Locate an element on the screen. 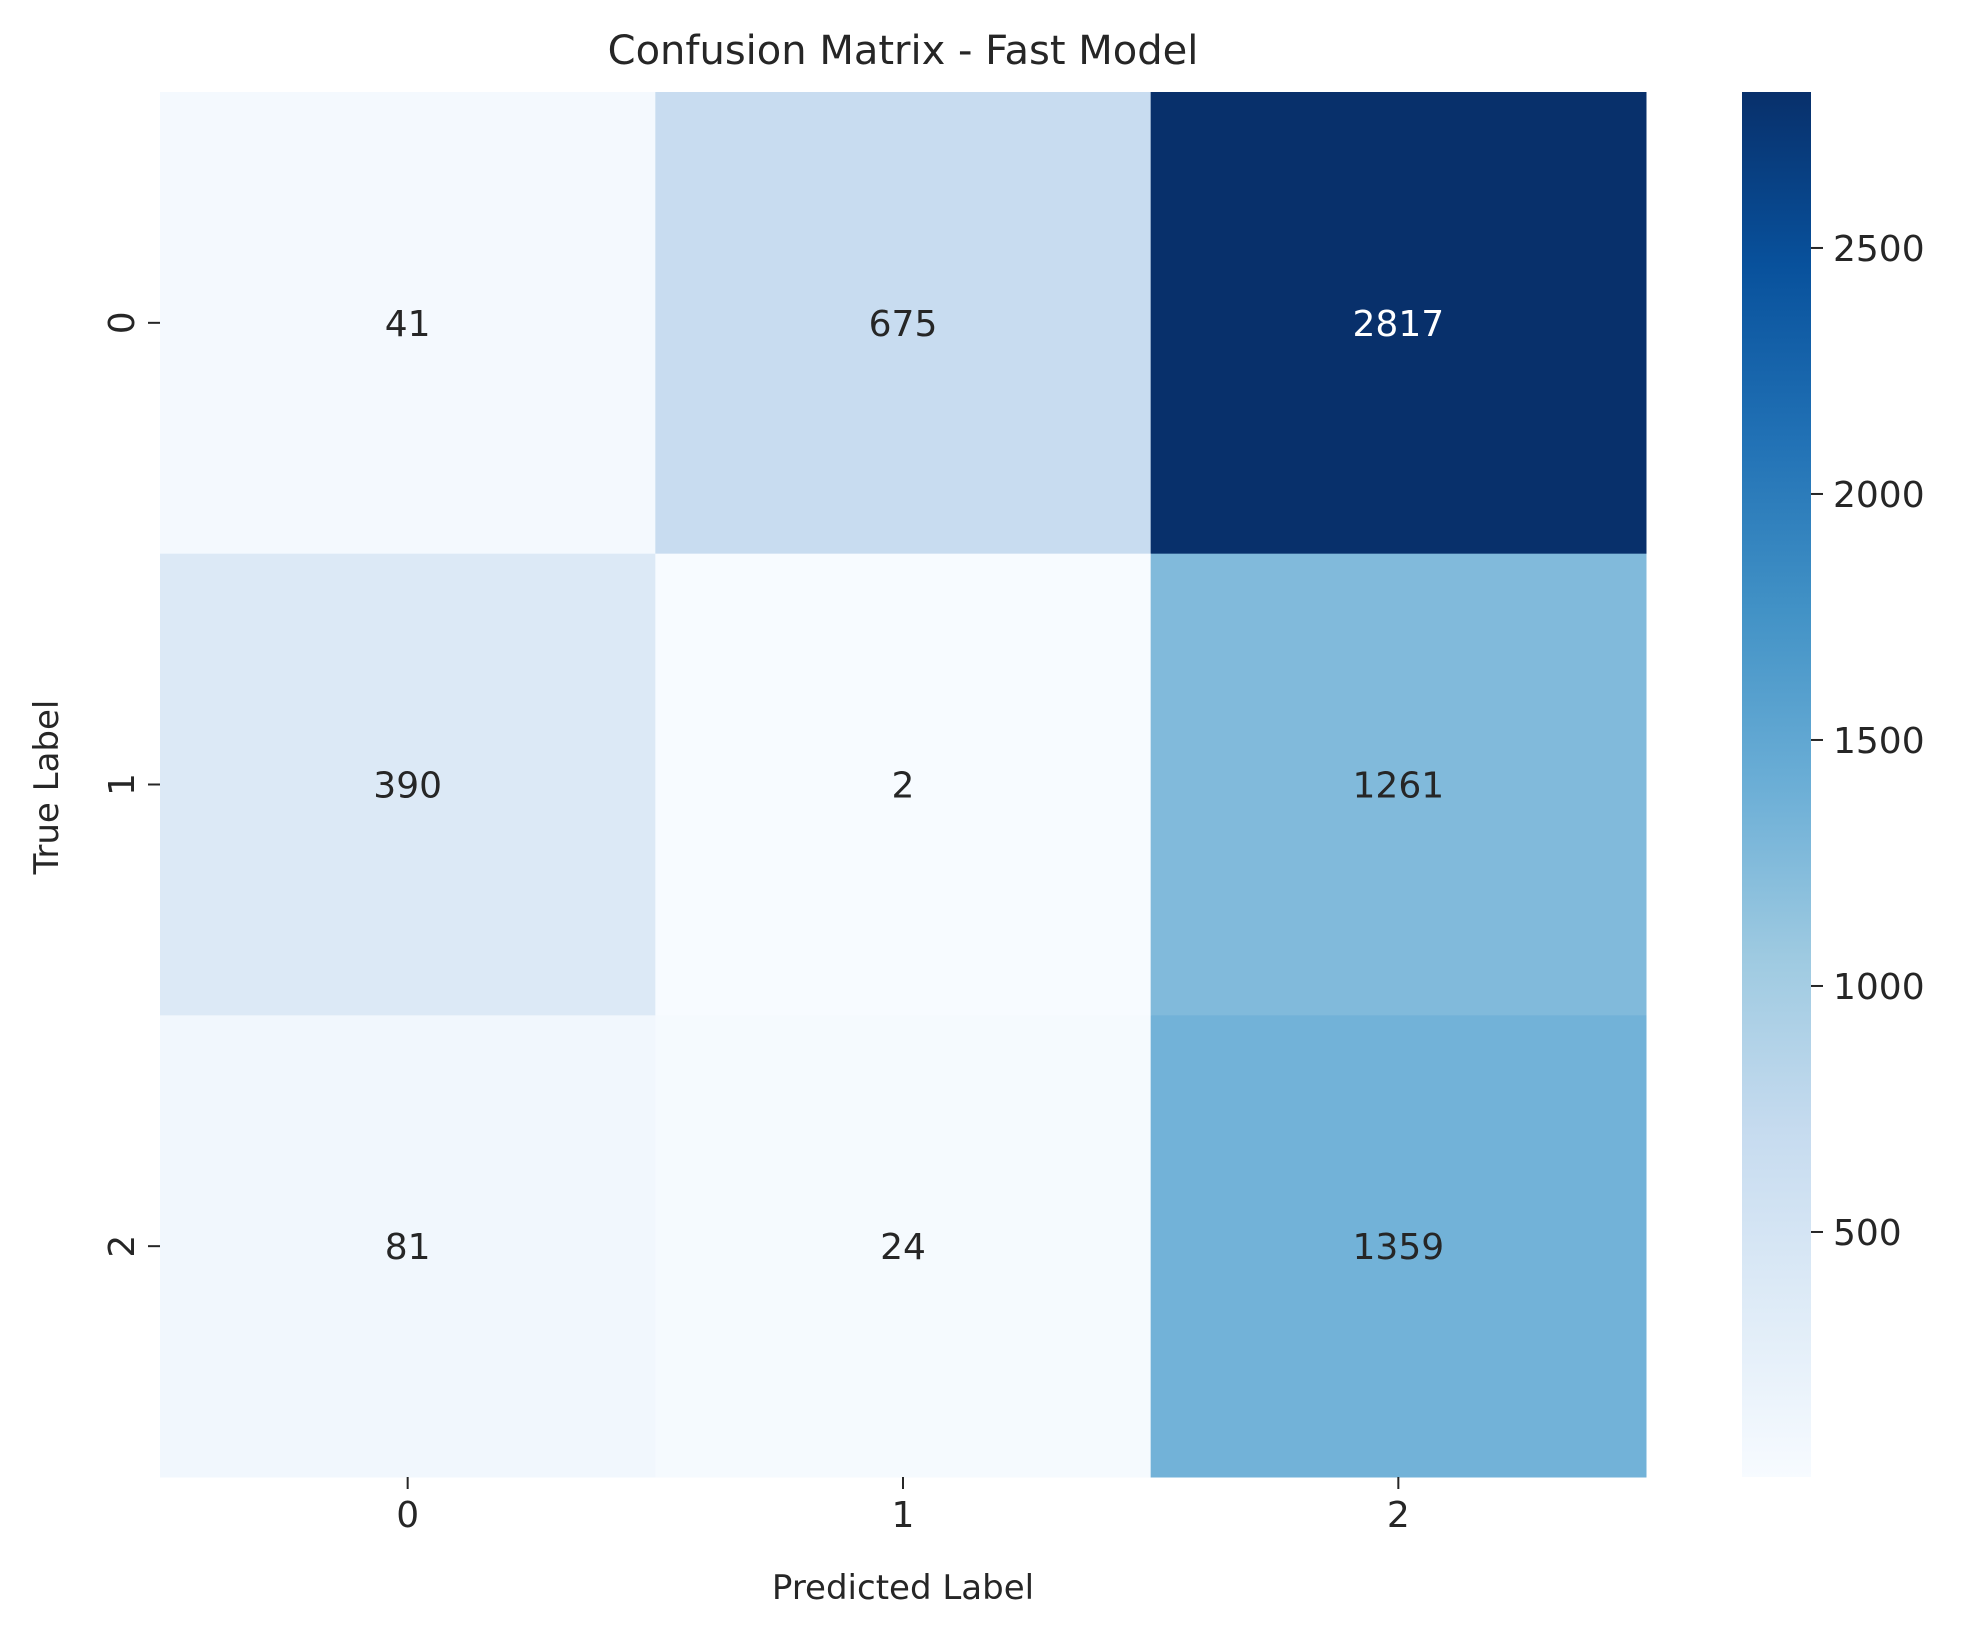 The width and height of the screenshot is (1975, 1638). heatmap-cell-r1-c1 is located at coordinates (903, 784).